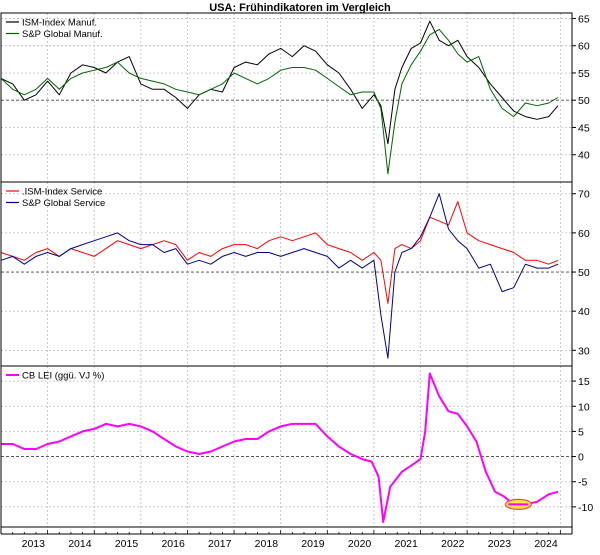 This screenshot has width=600, height=555. Describe the element at coordinates (453, 544) in the screenshot. I see `x-tick-label-2022: 2022` at that location.